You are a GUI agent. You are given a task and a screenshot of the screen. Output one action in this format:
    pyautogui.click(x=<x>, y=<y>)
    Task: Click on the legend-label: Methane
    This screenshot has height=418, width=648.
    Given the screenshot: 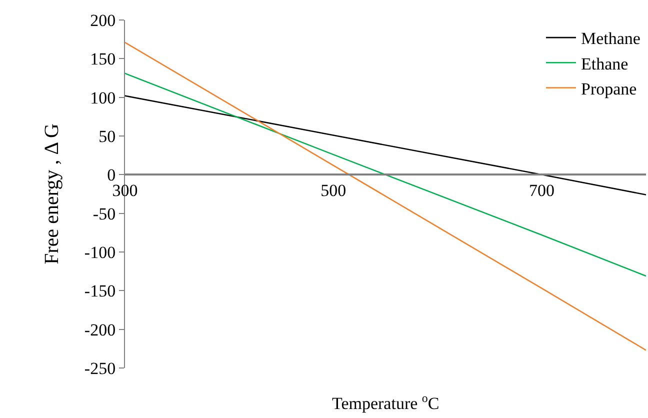 What is the action you would take?
    pyautogui.click(x=610, y=38)
    